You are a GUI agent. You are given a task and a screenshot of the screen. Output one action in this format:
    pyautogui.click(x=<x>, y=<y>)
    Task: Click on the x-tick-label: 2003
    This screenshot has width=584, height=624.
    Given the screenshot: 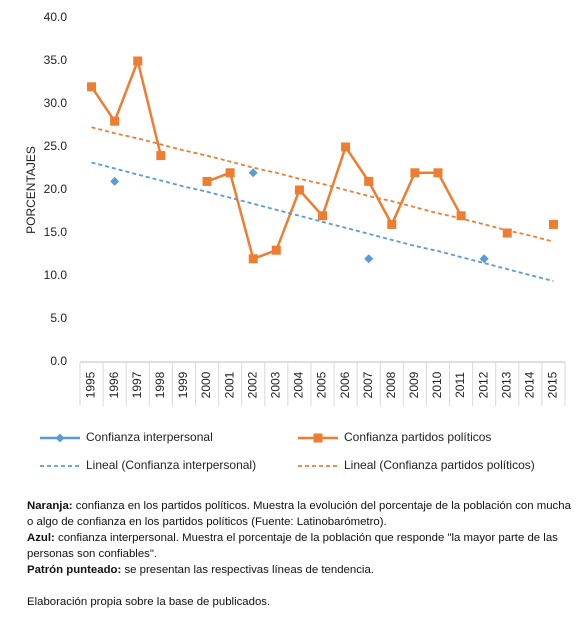 What is the action you would take?
    pyautogui.click(x=275, y=384)
    